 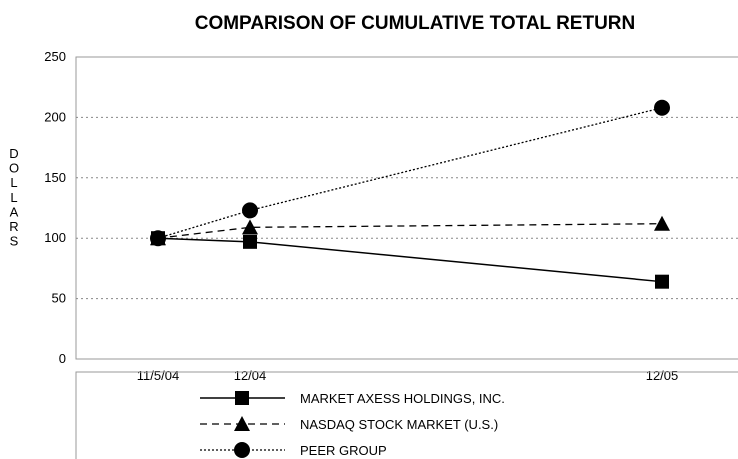 What do you see at coordinates (399, 424) in the screenshot?
I see `legend-label: NASDAQ STOCK MARKET (U.S.)` at bounding box center [399, 424].